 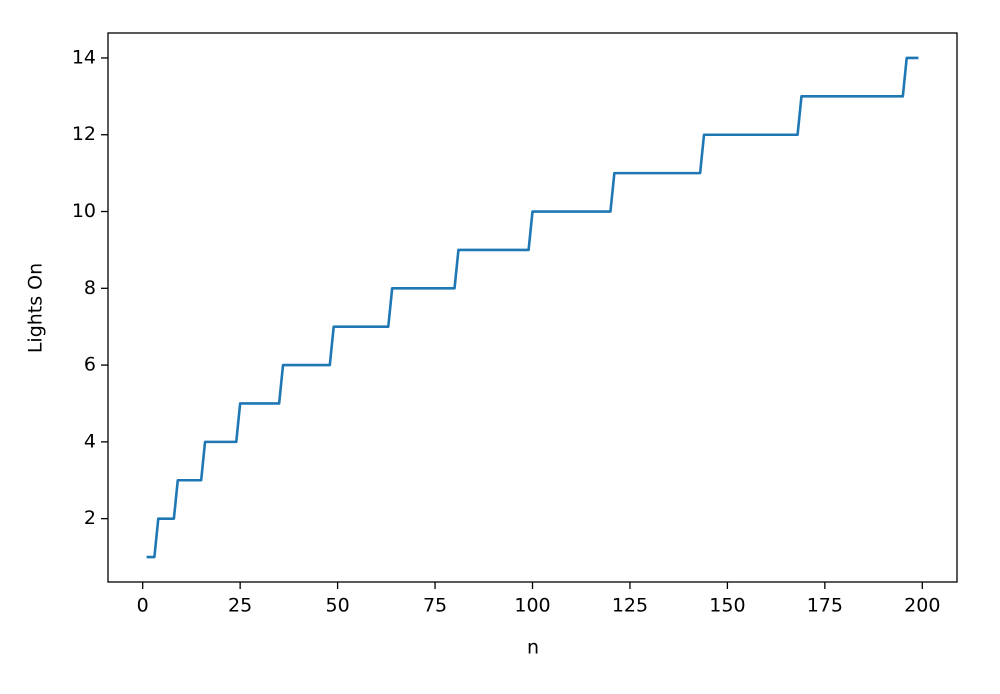 What do you see at coordinates (84, 211) in the screenshot?
I see `y-tick-label: 10` at bounding box center [84, 211].